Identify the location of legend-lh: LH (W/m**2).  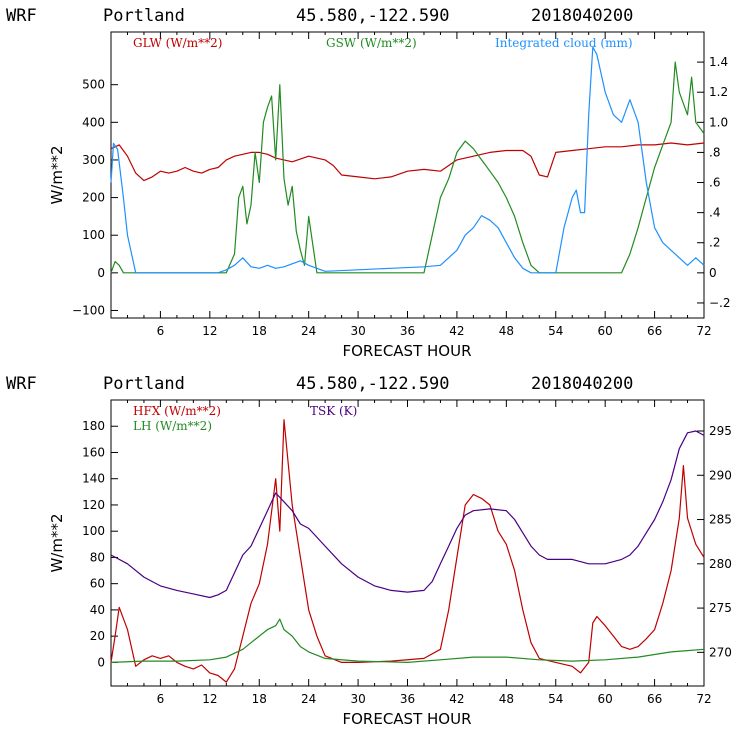
(172, 426).